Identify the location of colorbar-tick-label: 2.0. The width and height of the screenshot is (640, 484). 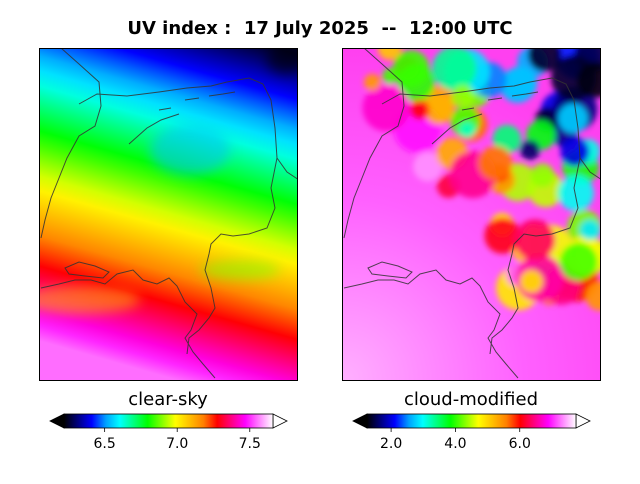
(391, 444).